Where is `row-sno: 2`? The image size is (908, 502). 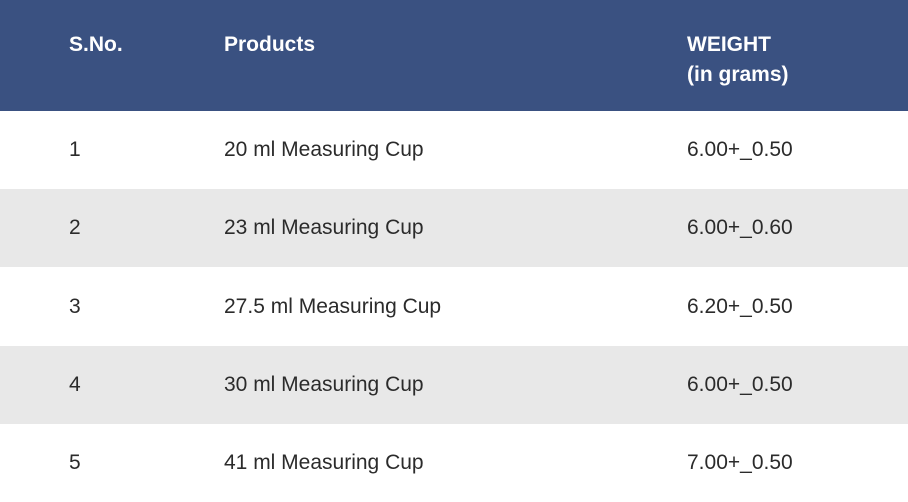 row-sno: 2 is located at coordinates (75, 227).